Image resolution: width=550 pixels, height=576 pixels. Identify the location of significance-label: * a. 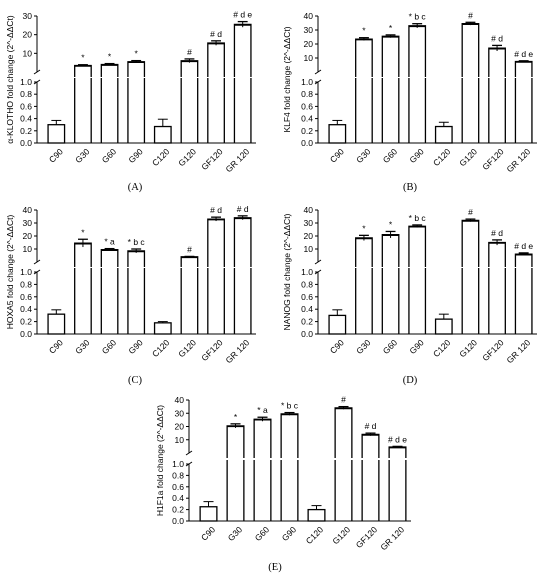
(109, 242).